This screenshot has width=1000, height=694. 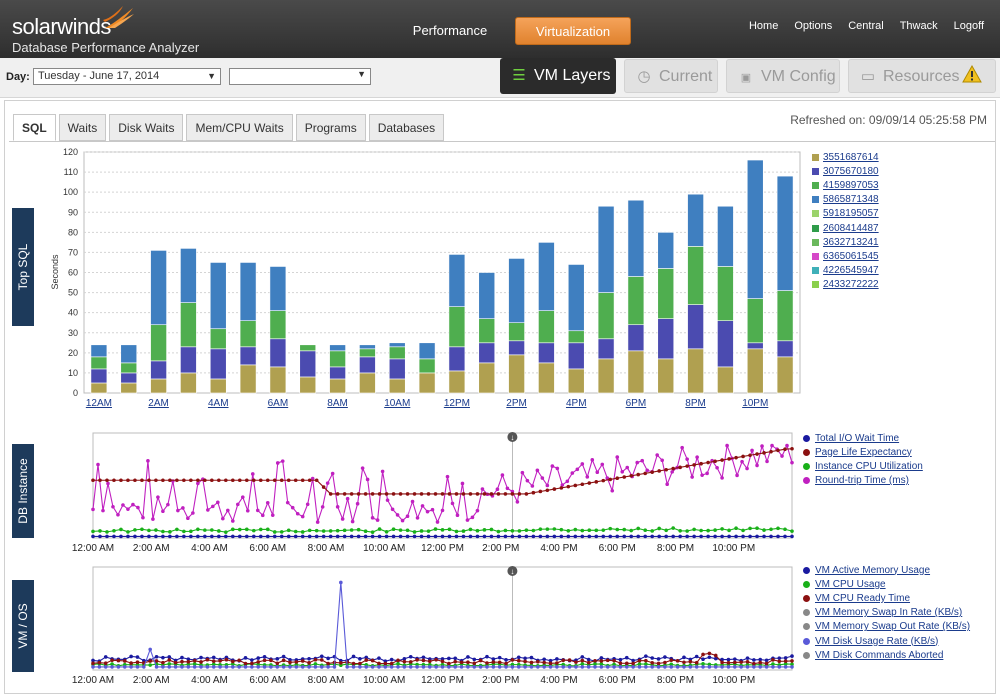 What do you see at coordinates (845, 256) in the screenshot?
I see `legend-item: 6365061545` at bounding box center [845, 256].